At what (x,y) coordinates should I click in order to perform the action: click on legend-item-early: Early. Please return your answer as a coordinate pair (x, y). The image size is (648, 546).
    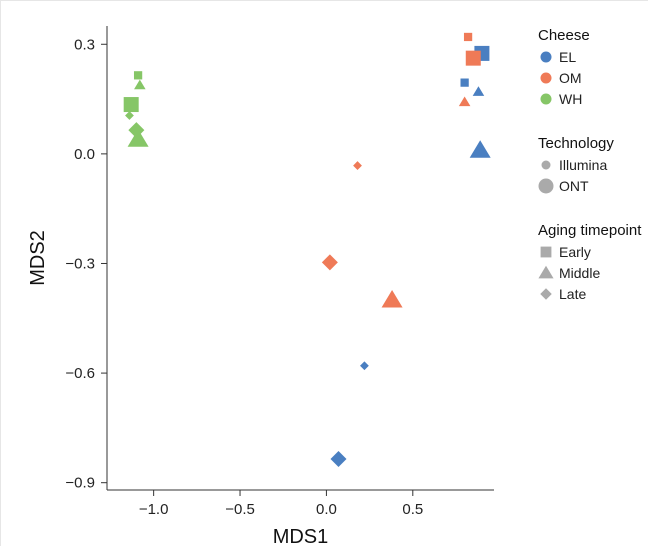
    Looking at the image, I should click on (575, 252).